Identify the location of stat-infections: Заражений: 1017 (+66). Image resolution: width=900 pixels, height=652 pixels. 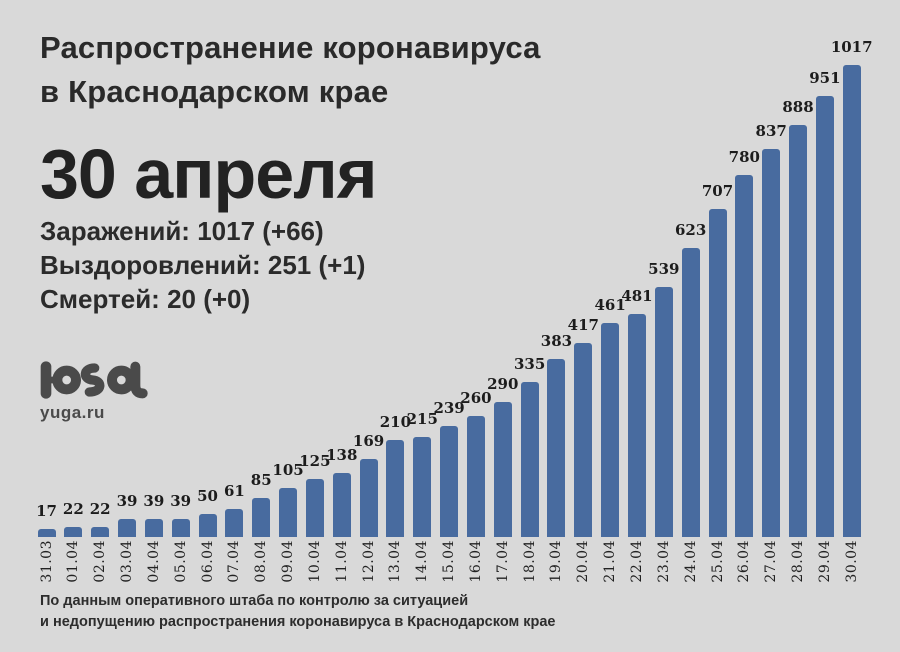
(182, 231).